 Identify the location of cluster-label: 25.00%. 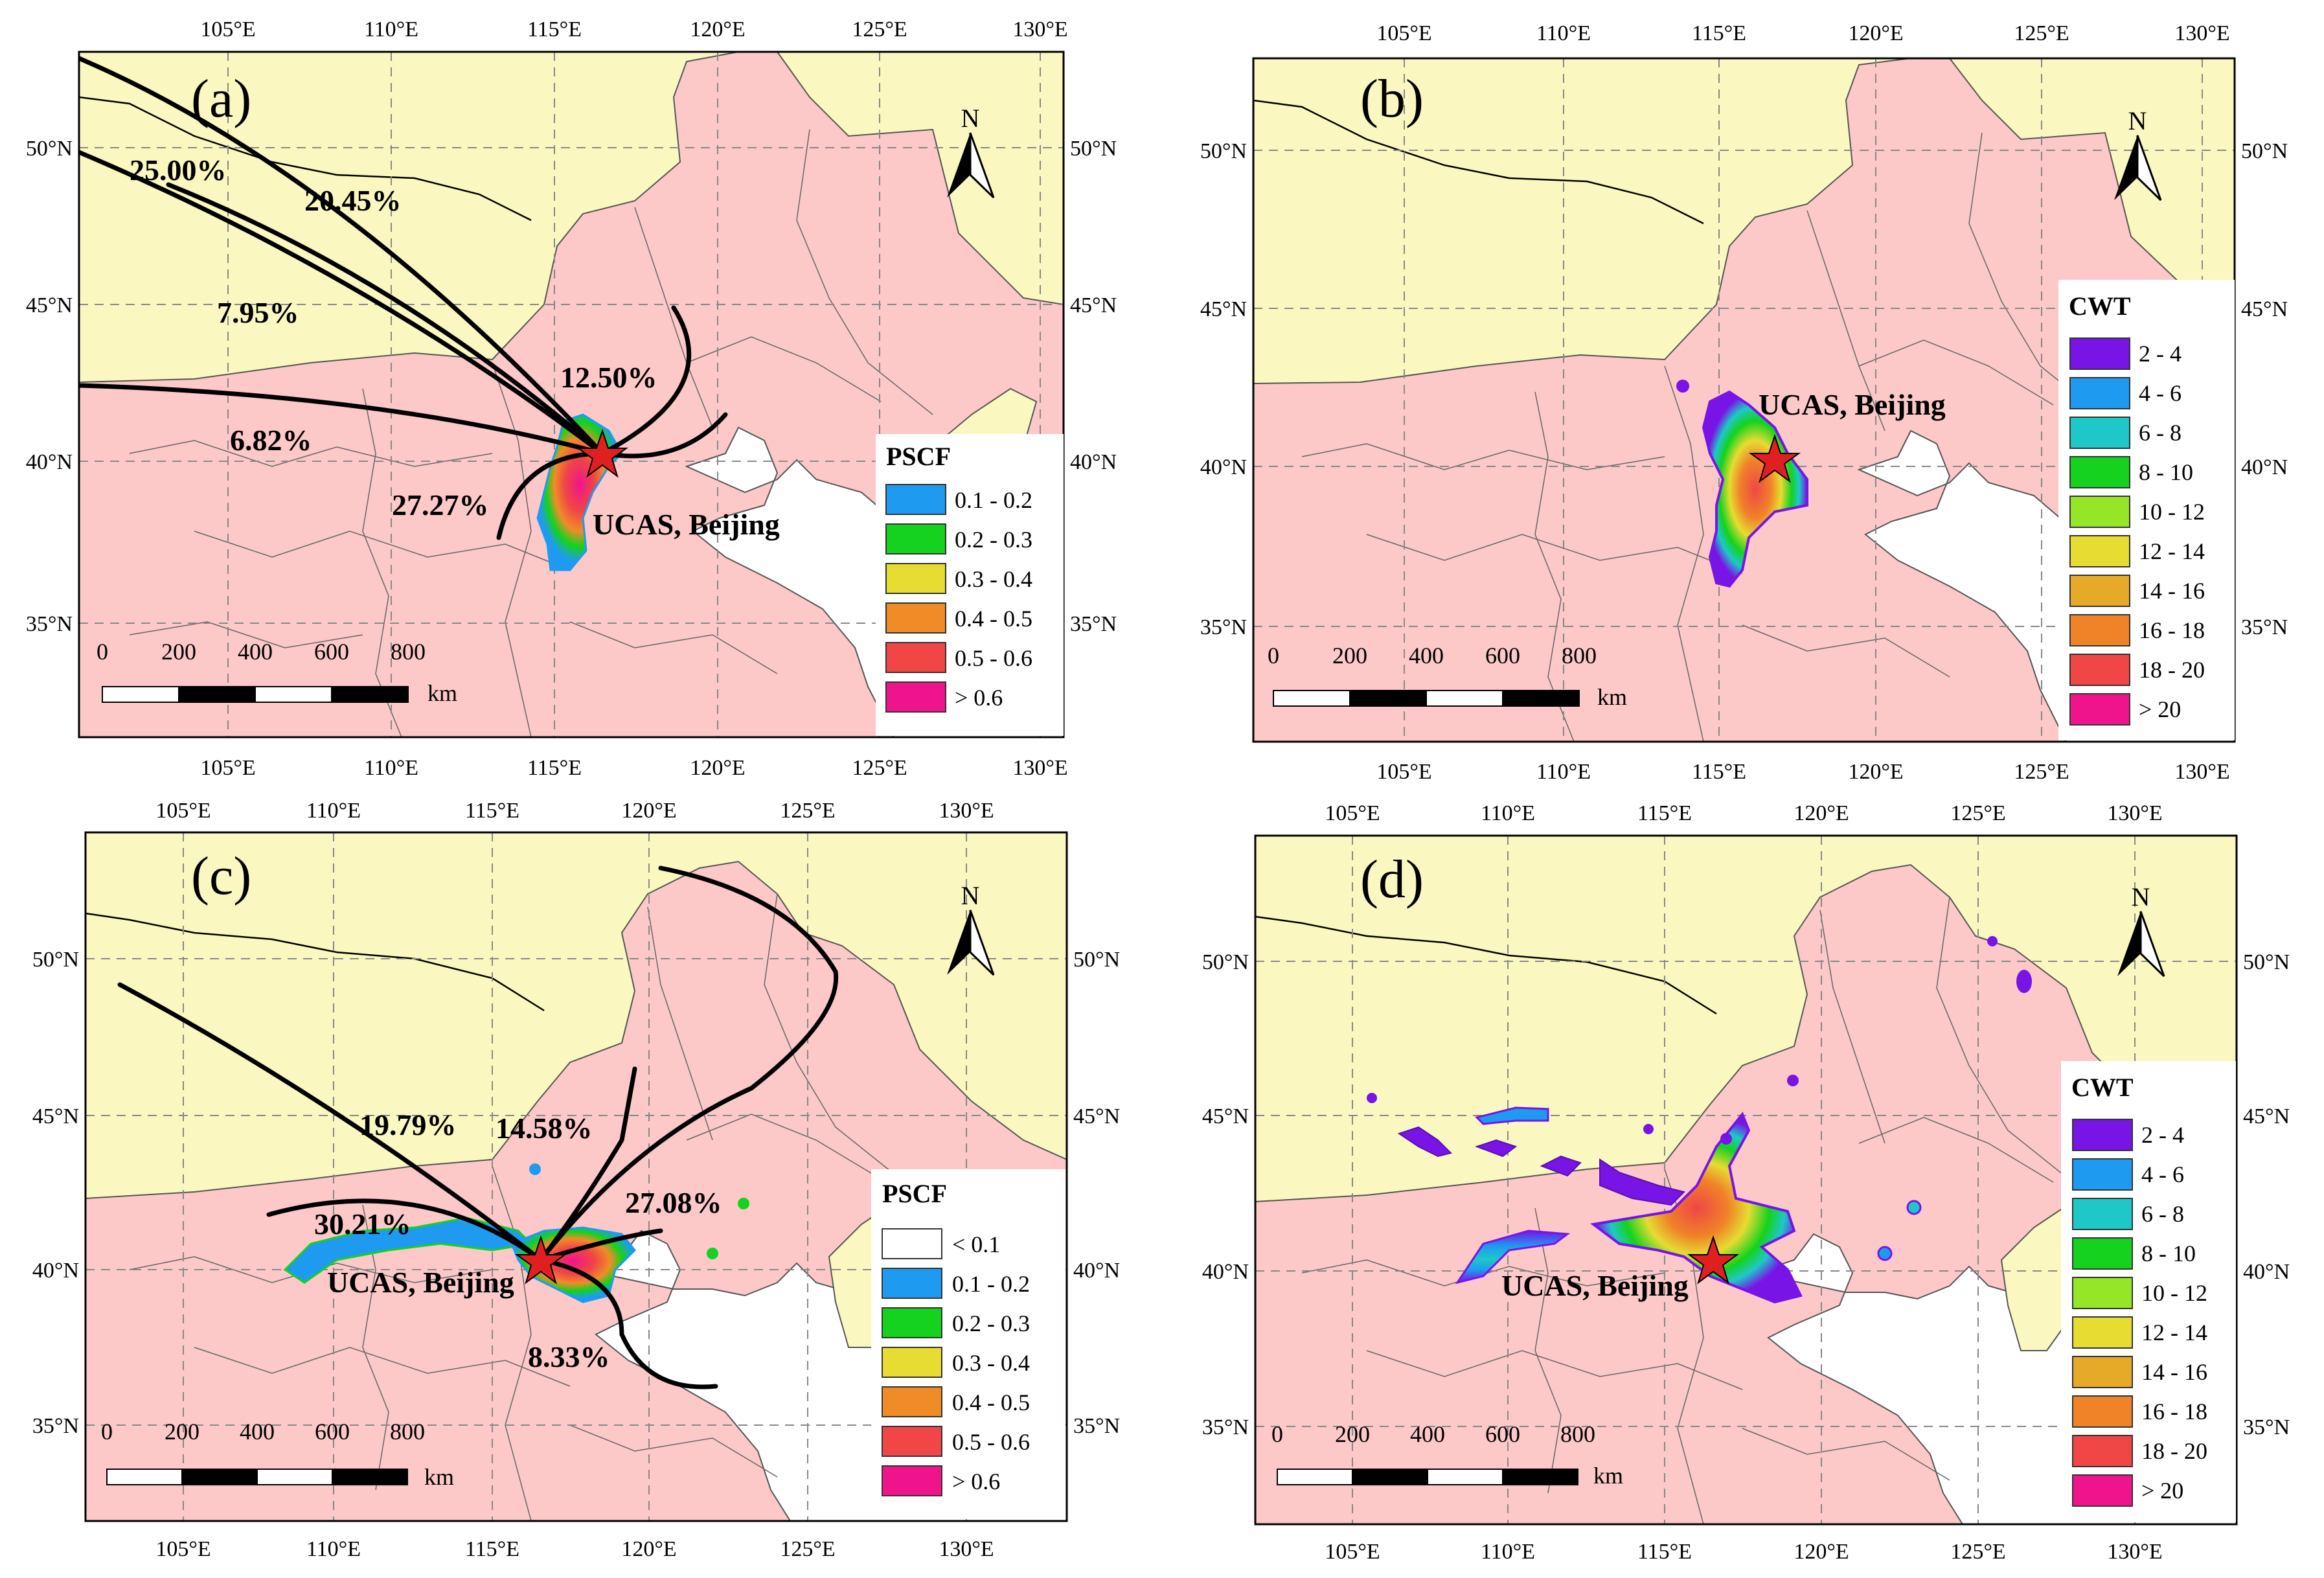
(178, 170).